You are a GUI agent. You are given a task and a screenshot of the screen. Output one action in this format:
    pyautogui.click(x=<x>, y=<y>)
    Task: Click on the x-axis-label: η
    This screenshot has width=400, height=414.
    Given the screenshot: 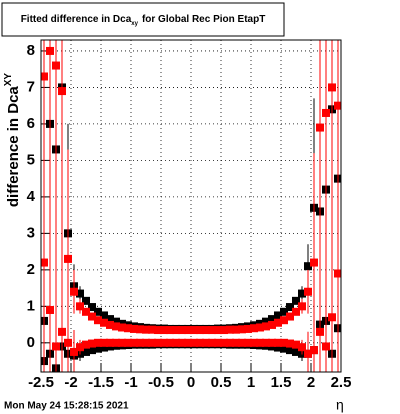 What is the action you would take?
    pyautogui.click(x=340, y=405)
    